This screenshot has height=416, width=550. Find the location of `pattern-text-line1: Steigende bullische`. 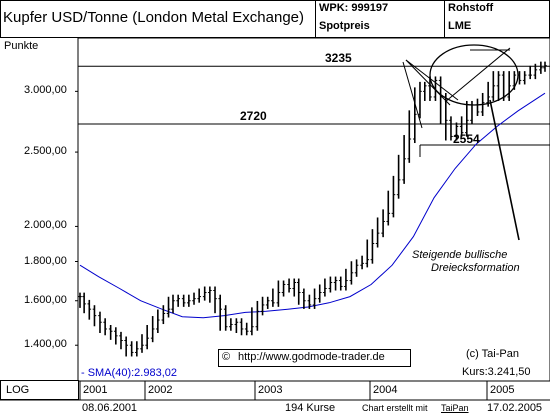

pattern-text-line1: Steigende bullische is located at coordinates (460, 255).